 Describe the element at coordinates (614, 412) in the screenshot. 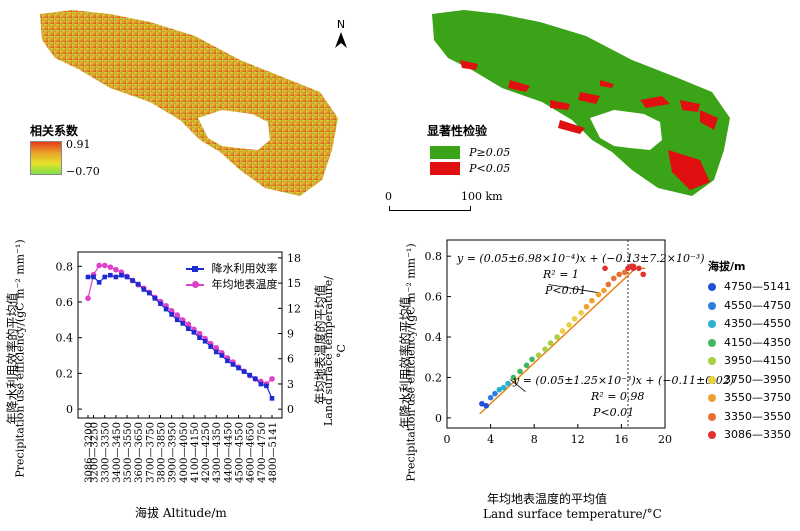

I see `eq2-p: P<0.01` at that location.